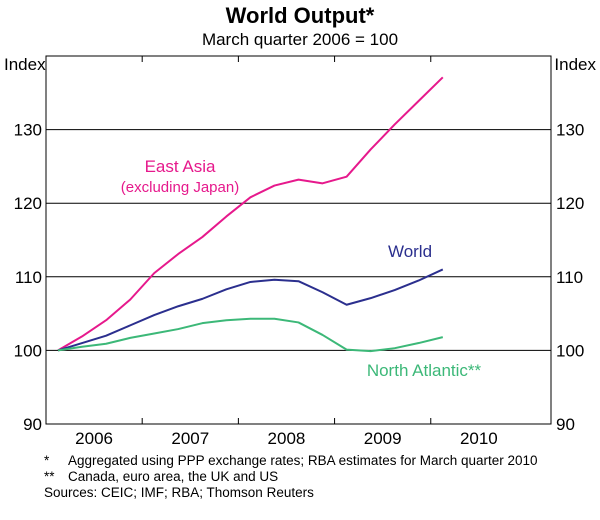 The height and width of the screenshot is (520, 600). Describe the element at coordinates (47, 460) in the screenshot. I see `footnote-mark: *` at that location.